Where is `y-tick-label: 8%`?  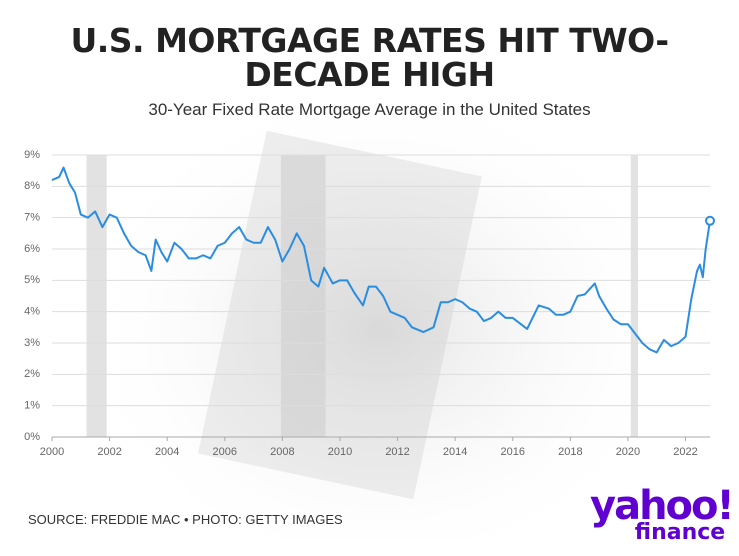 y-tick-label: 8% is located at coordinates (32, 186).